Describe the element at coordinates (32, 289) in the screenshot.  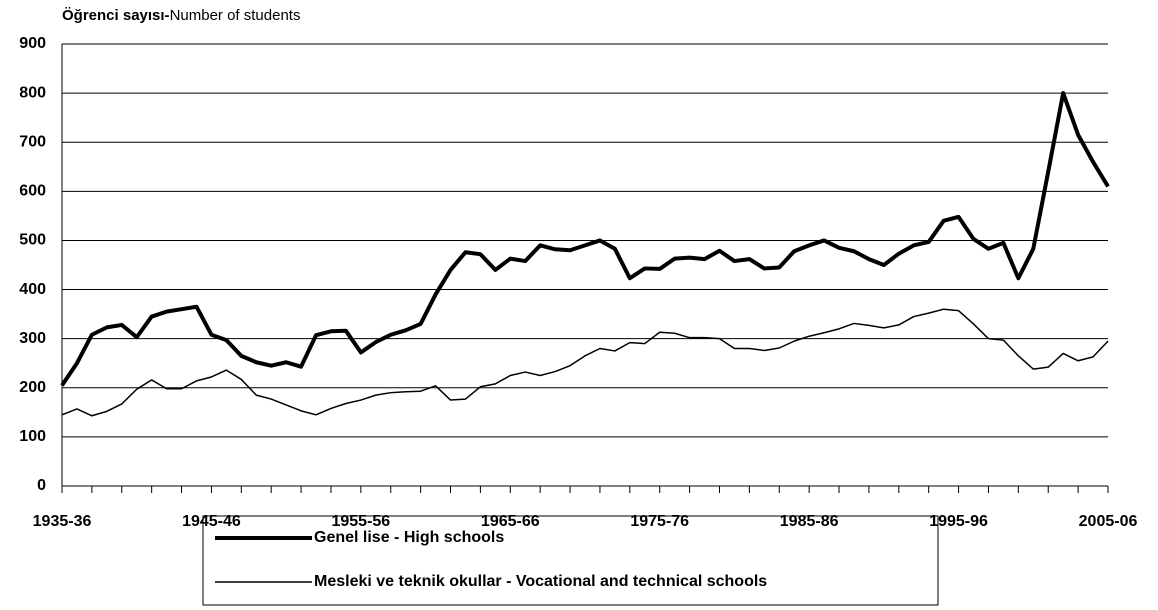
I see `y-tick-label: 400` at that location.